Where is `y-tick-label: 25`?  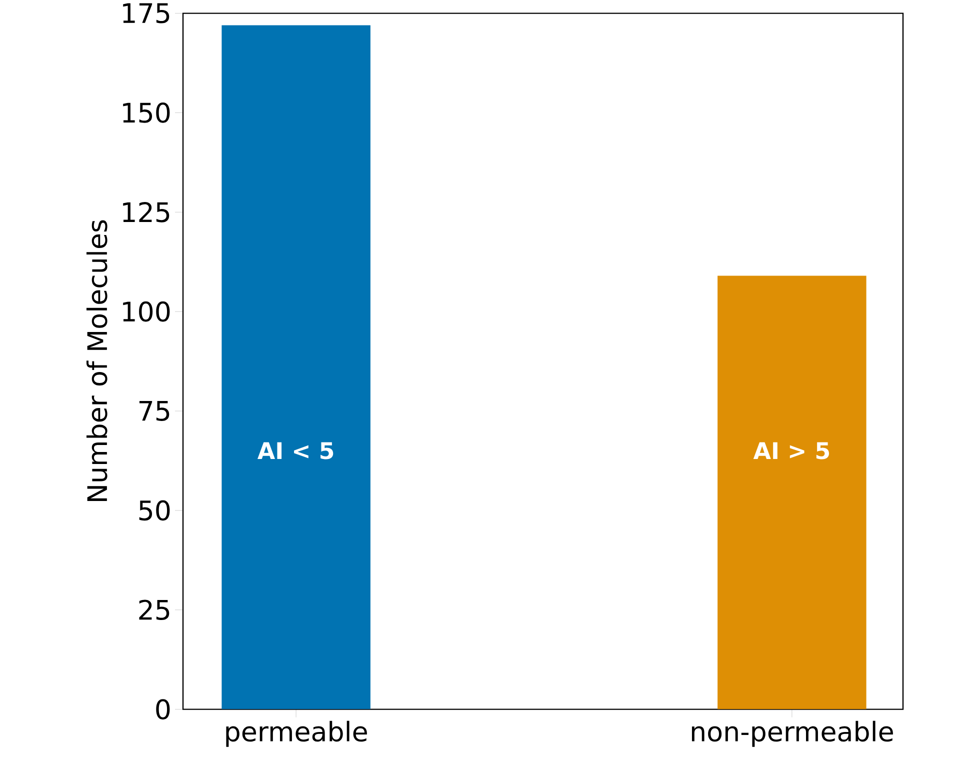
y-tick-label: 25 is located at coordinates (154, 610).